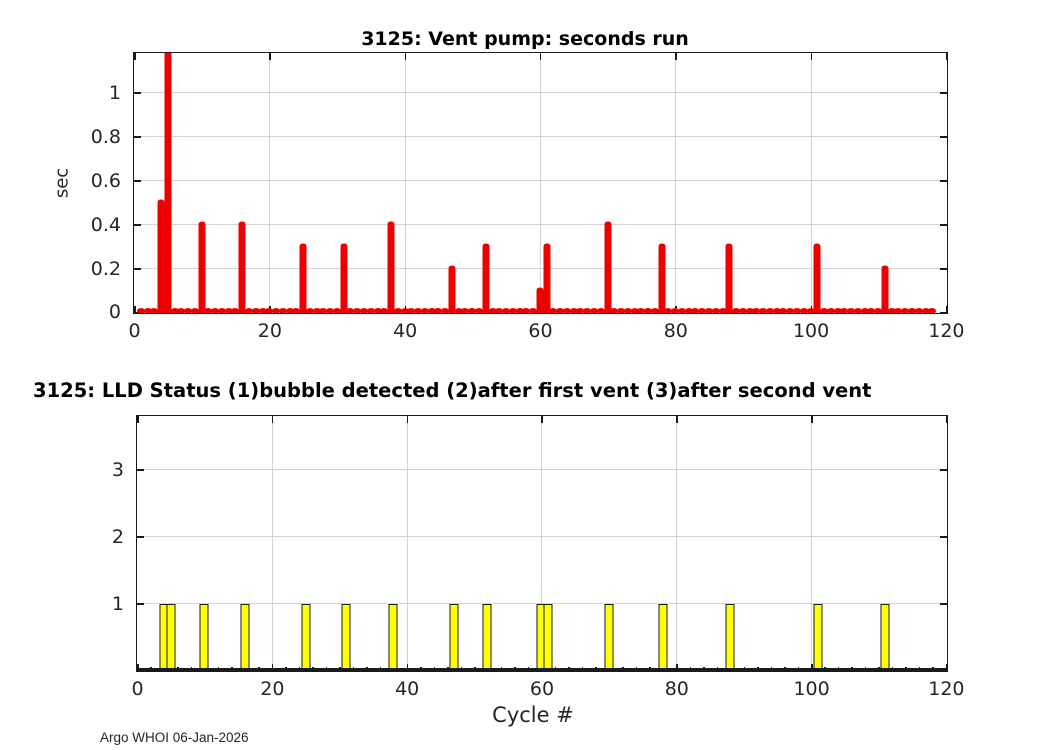  Describe the element at coordinates (105, 268) in the screenshot. I see `y-tick-label: 0.2` at that location.